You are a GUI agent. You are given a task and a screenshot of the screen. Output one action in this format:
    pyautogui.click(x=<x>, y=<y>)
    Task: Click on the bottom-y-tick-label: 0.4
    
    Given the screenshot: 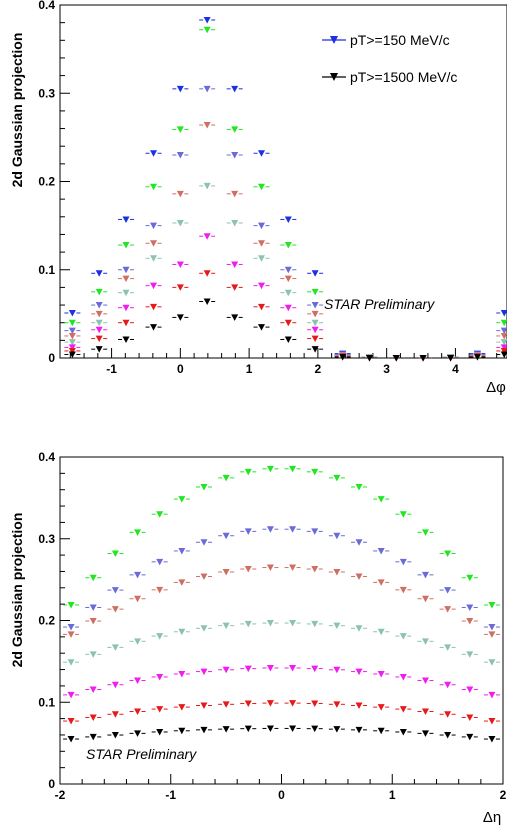 What is the action you would take?
    pyautogui.click(x=46, y=457)
    